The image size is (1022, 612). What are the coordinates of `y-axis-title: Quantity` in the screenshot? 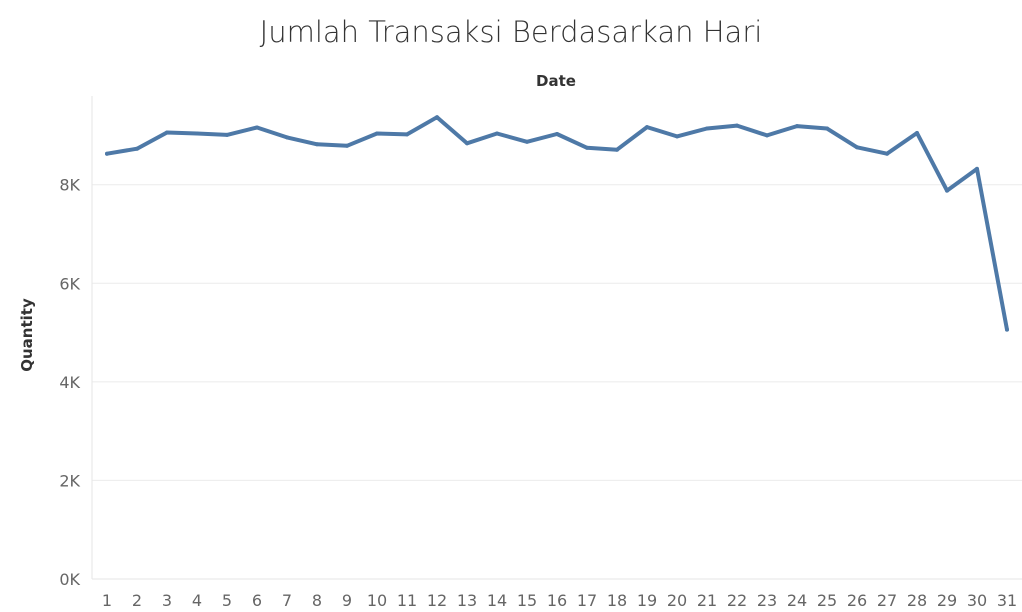 It's located at (27, 335).